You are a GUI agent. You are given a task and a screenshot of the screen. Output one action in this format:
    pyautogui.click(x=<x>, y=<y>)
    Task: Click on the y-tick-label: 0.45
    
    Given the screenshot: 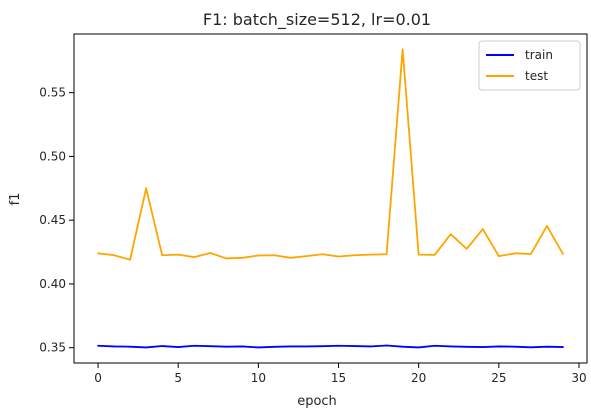 What is the action you would take?
    pyautogui.click(x=52, y=220)
    